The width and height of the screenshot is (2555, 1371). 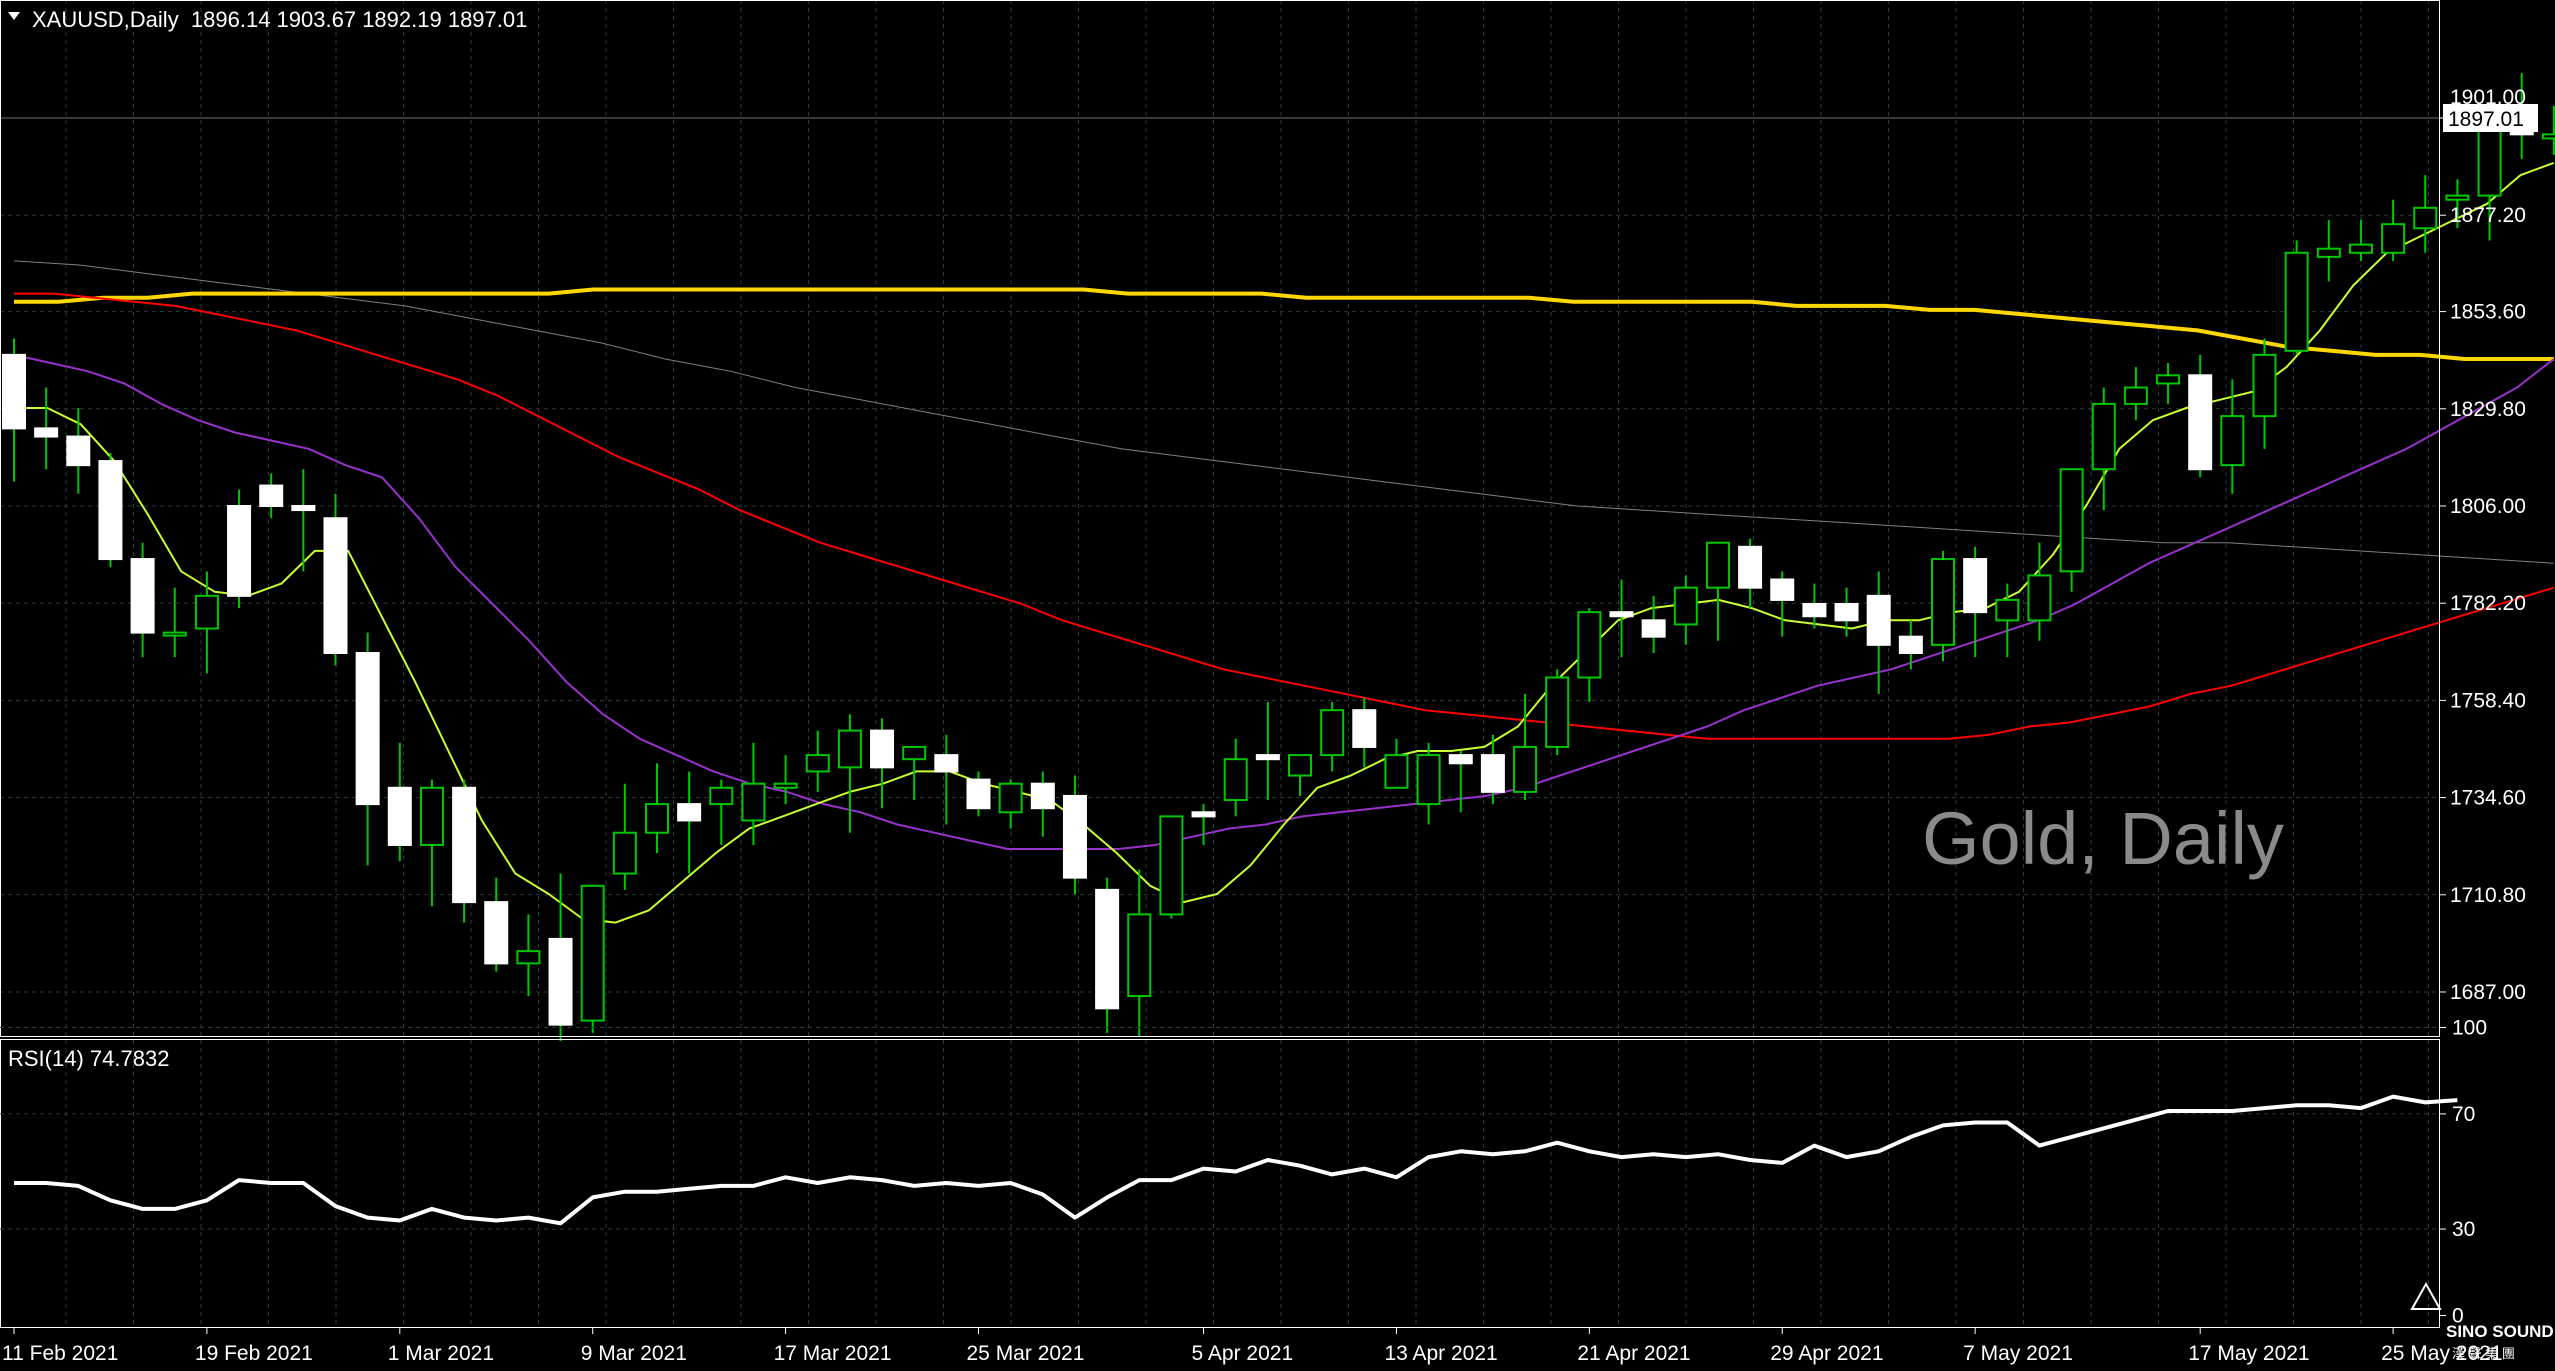 What do you see at coordinates (2103, 838) in the screenshot?
I see `watermark: Gold, Daily` at bounding box center [2103, 838].